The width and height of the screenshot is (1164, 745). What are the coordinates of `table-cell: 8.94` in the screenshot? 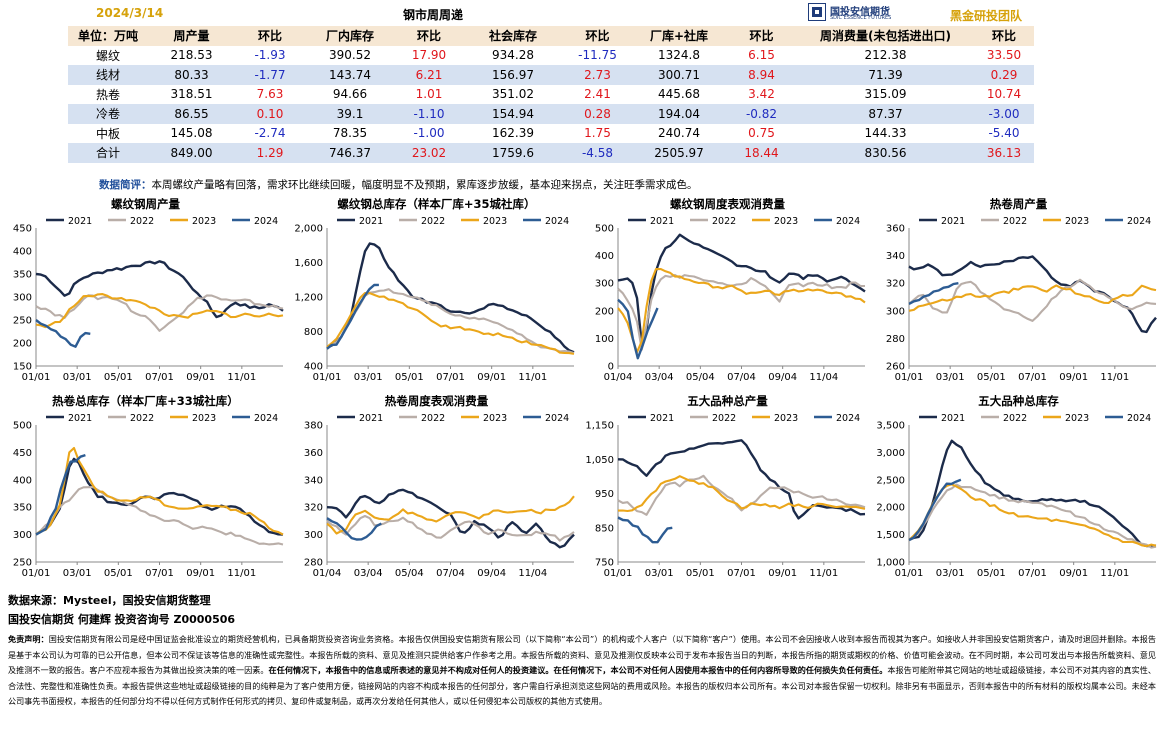 It's located at (761, 75).